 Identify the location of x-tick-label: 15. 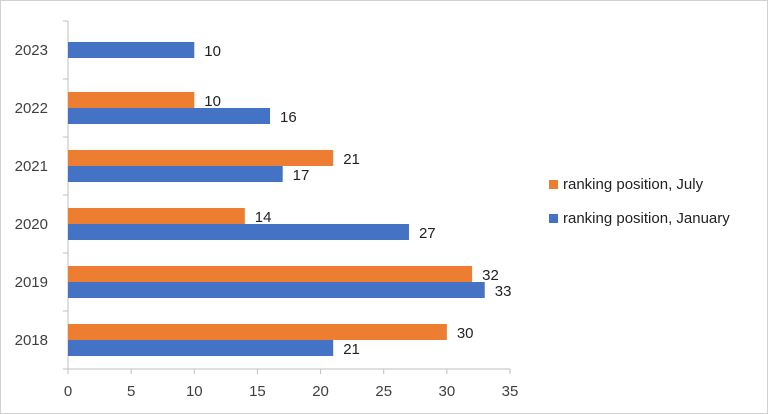
(257, 391).